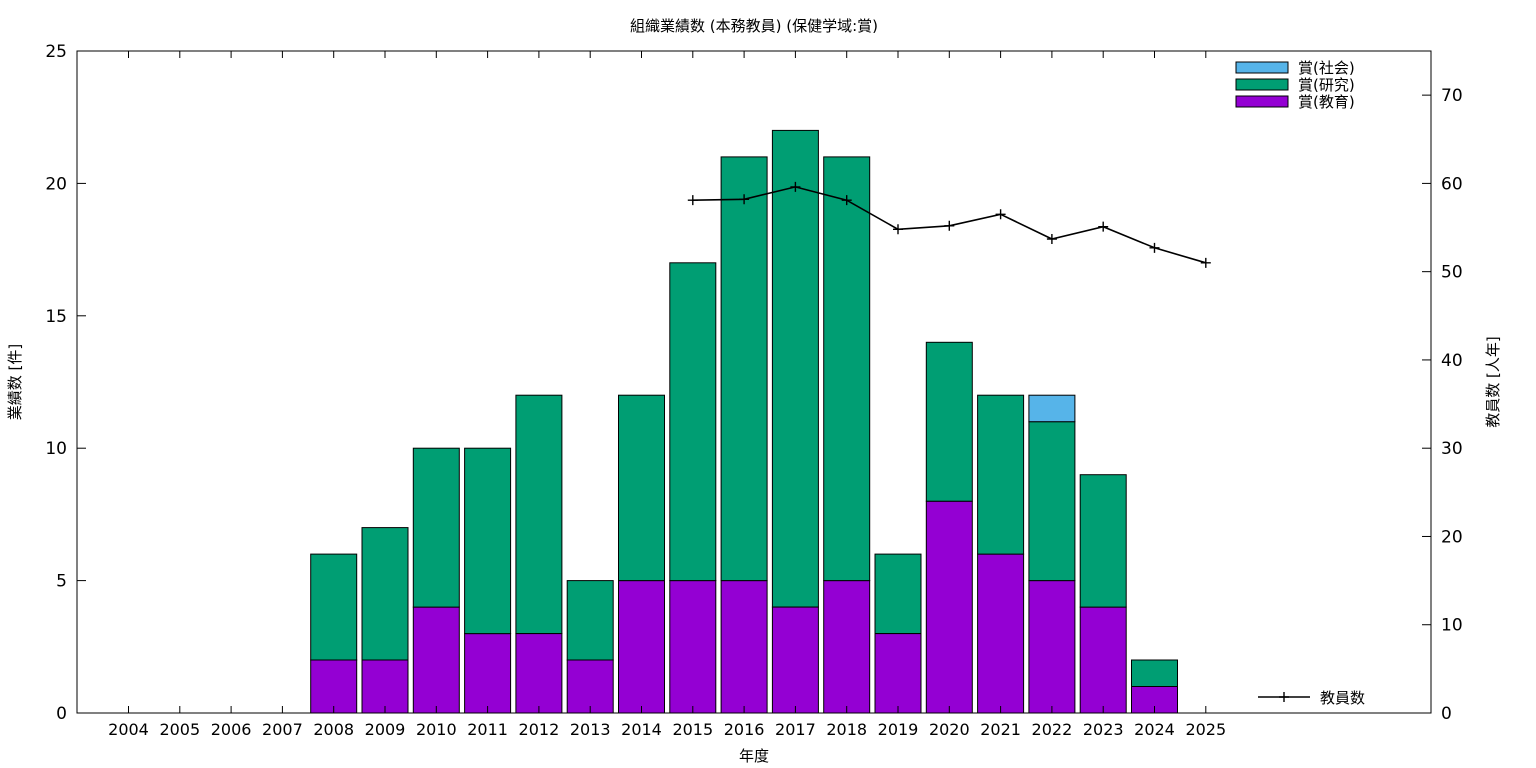 Image resolution: width=1536 pixels, height=768 pixels. Describe the element at coordinates (590, 729) in the screenshot. I see `x-tick-label: 2013` at that location.